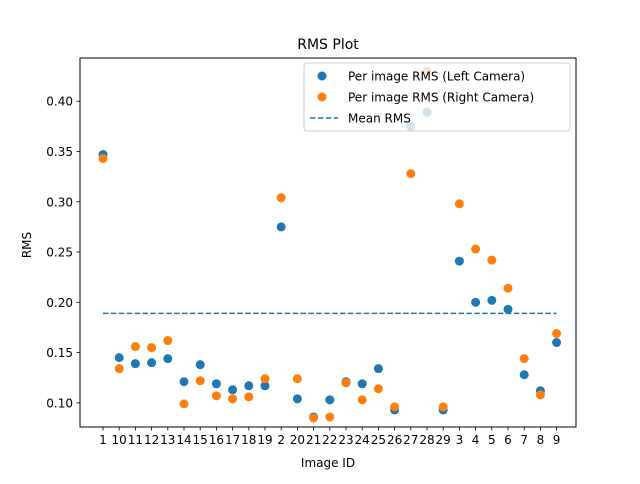  What do you see at coordinates (59, 403) in the screenshot?
I see `y-tick-label: 0.10` at bounding box center [59, 403].